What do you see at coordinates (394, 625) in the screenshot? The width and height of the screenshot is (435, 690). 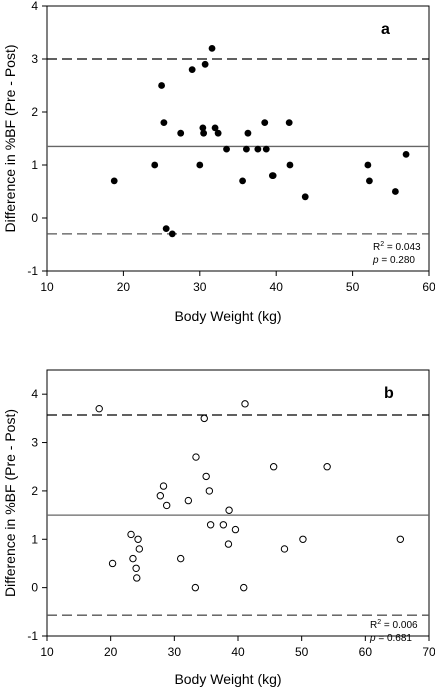 I see `r-squared-stat: R2 = 0.006` at bounding box center [394, 625].